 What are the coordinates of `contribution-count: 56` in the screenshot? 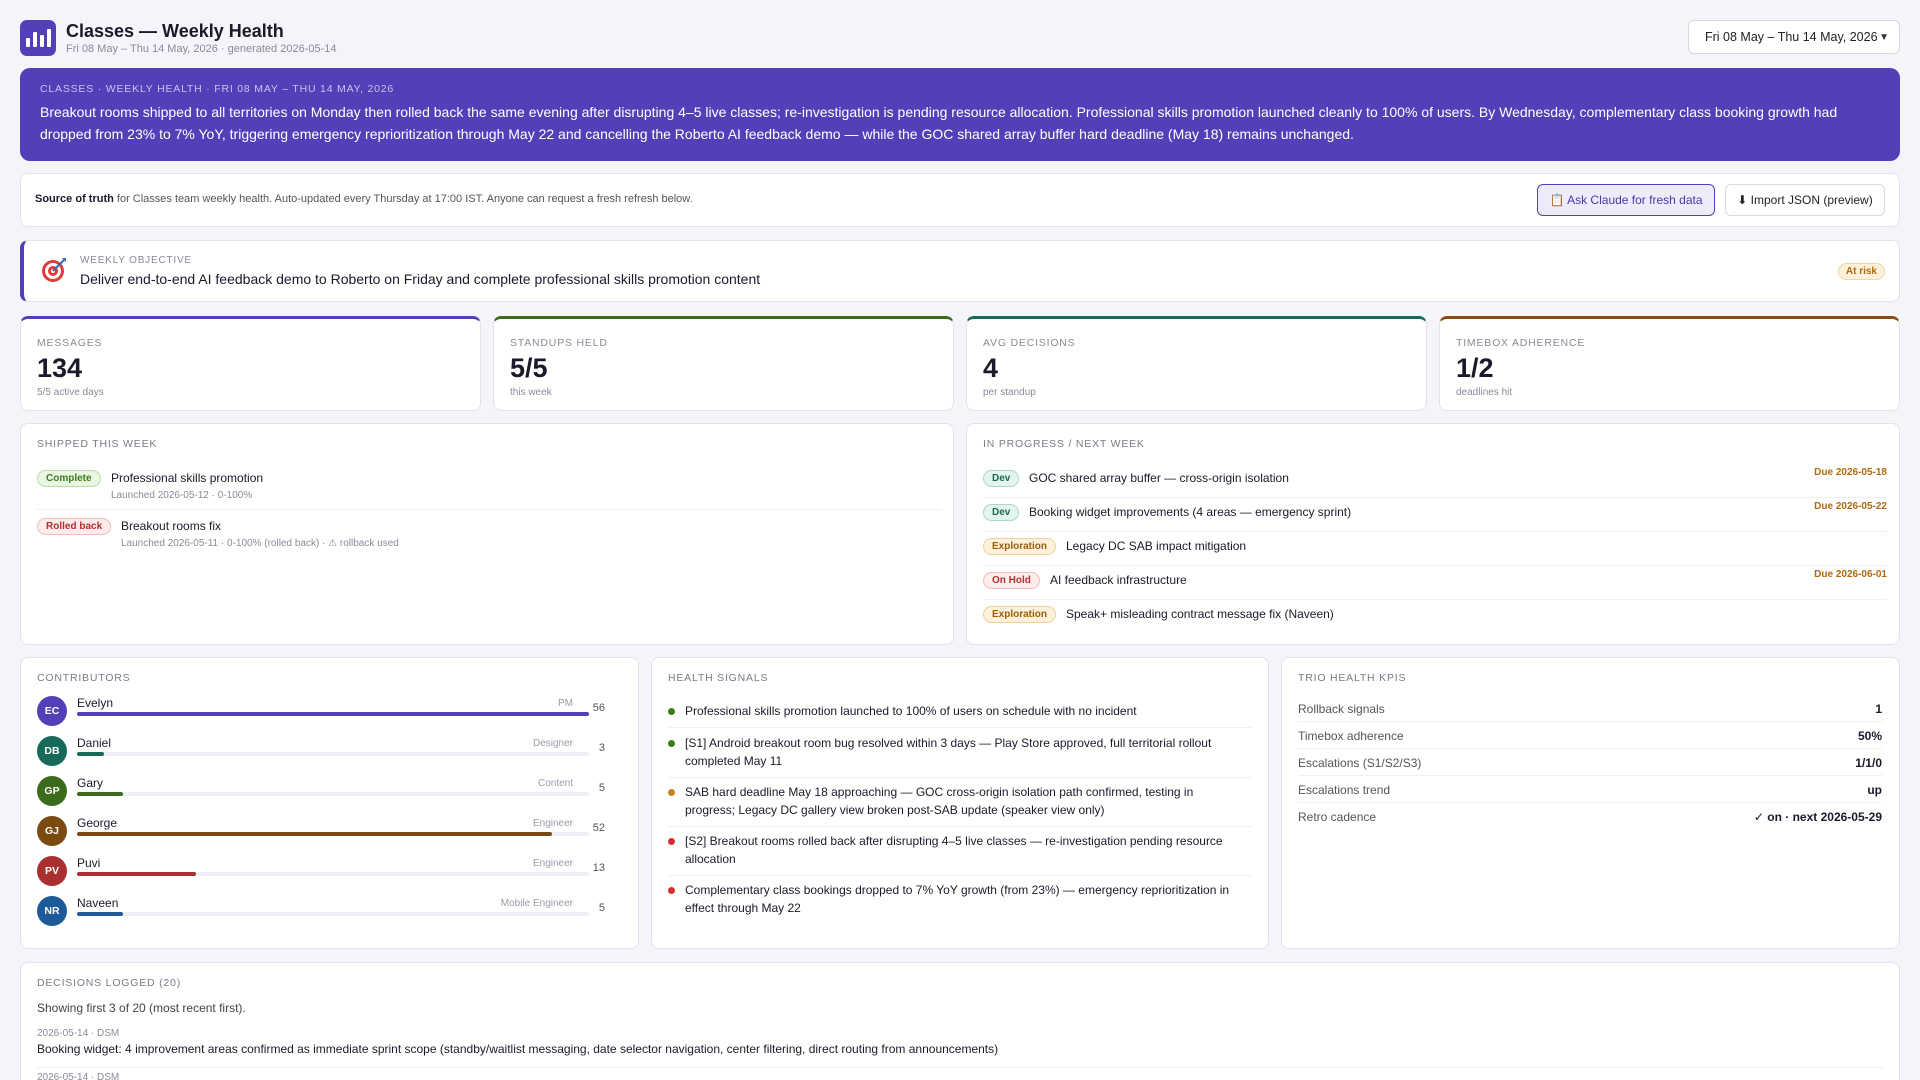 It's located at (598, 708).